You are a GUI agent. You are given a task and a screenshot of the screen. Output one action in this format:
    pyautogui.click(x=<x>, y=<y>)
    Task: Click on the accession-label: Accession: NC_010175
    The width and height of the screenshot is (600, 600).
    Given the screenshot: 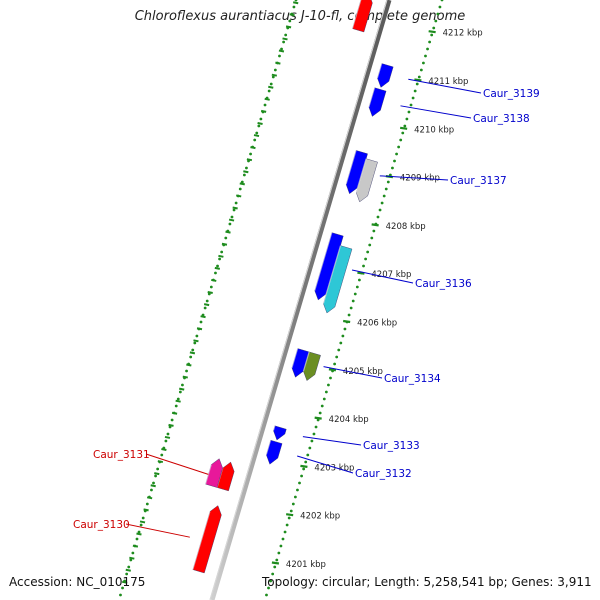 What is the action you would take?
    pyautogui.click(x=77, y=582)
    